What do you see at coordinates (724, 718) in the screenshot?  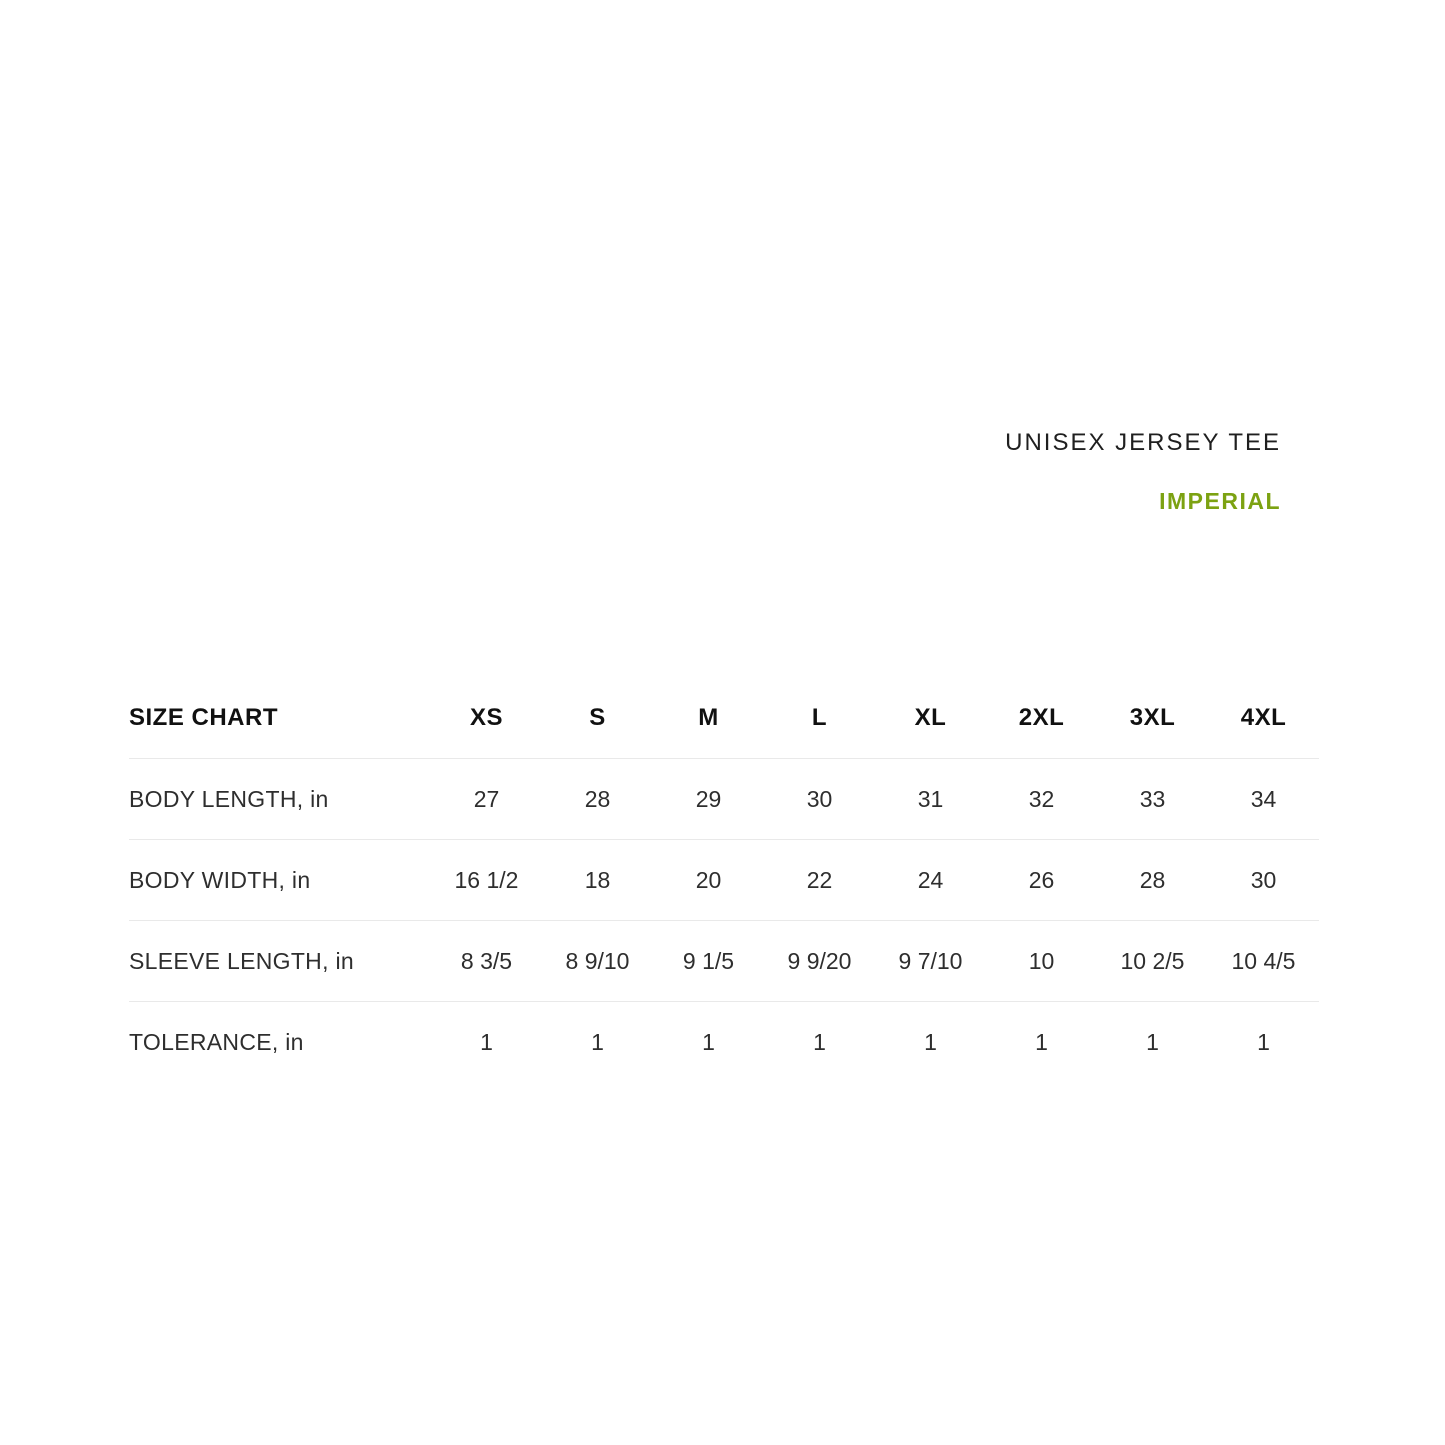 I see `size-chart-header-row: SIZE CHART XS S M L XL 2XL 3XL 4XL` at bounding box center [724, 718].